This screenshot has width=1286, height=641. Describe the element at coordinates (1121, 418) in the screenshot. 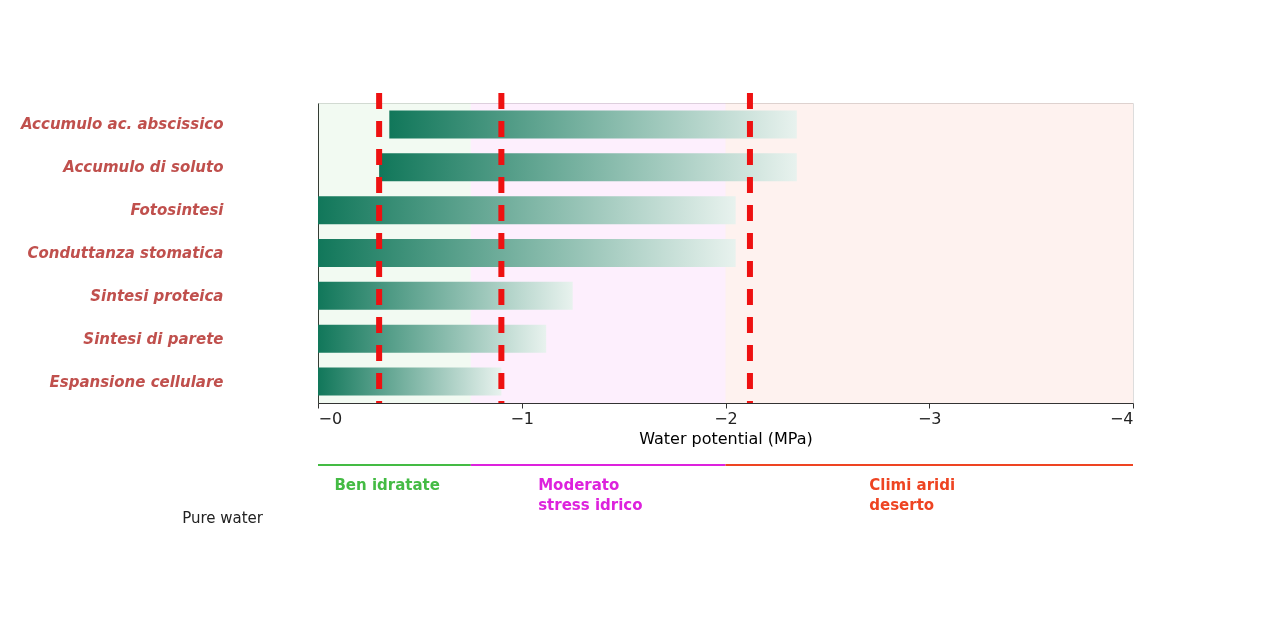

I see `x-tick-label: −4` at that location.